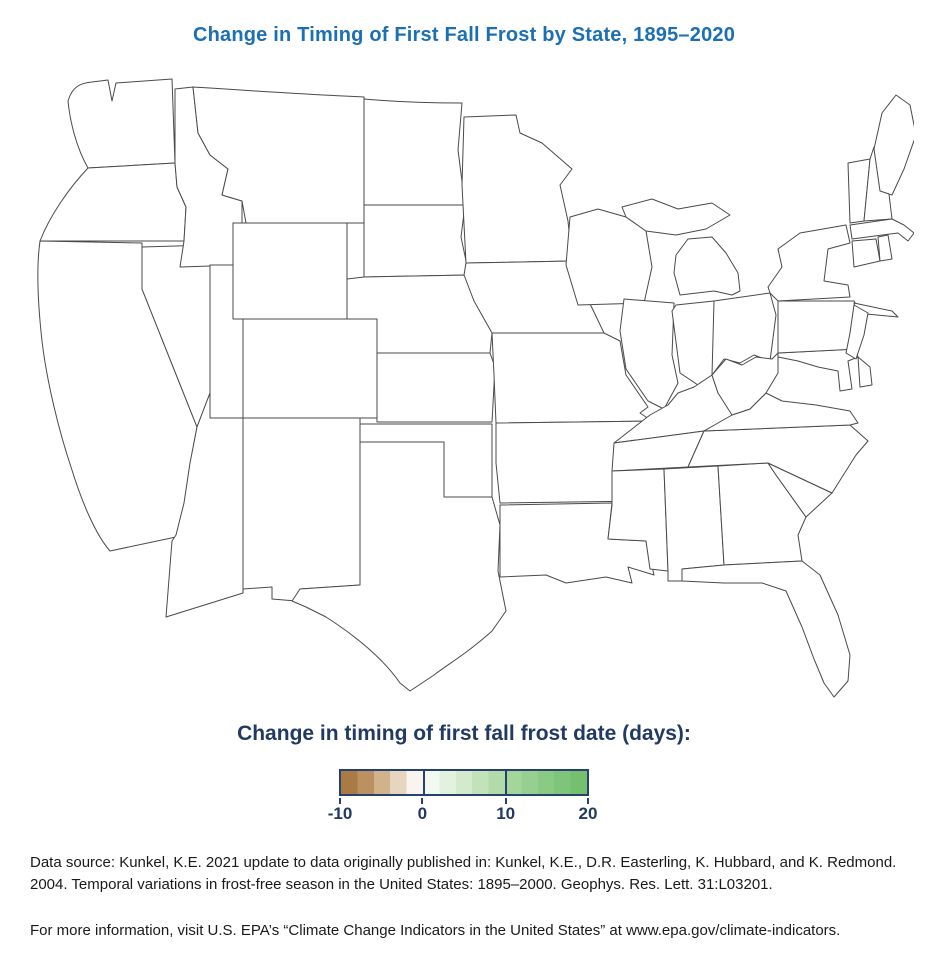 The image size is (928, 962). Describe the element at coordinates (866, 253) in the screenshot. I see `state-connecticut` at that location.